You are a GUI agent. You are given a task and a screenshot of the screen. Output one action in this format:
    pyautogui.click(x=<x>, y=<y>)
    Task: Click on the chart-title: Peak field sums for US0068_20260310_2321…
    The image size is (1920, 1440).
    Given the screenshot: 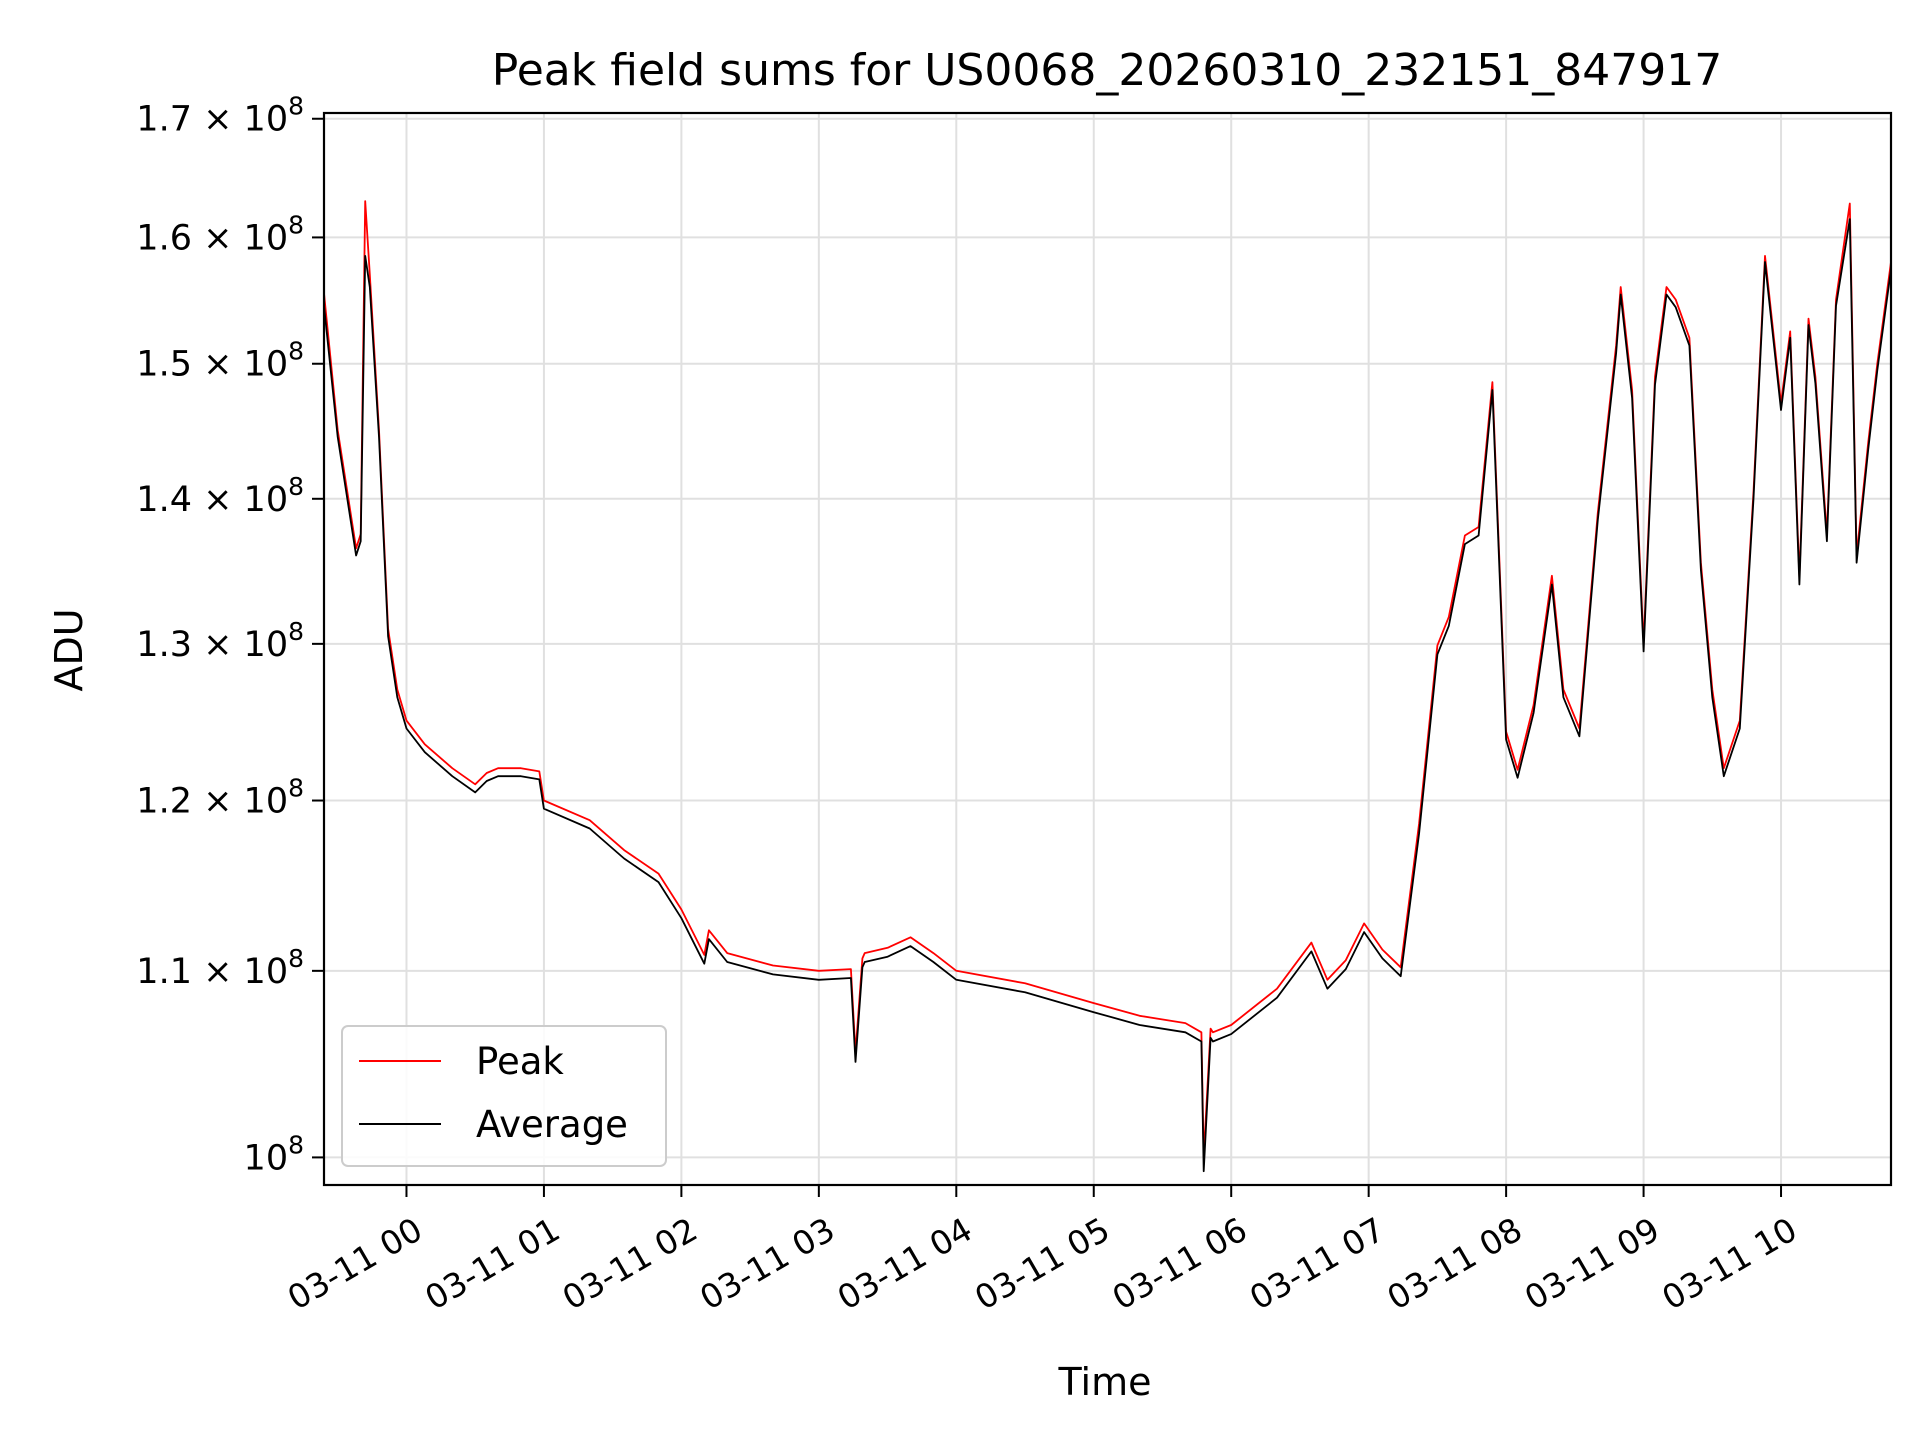 What is the action you would take?
    pyautogui.click(x=1107, y=70)
    